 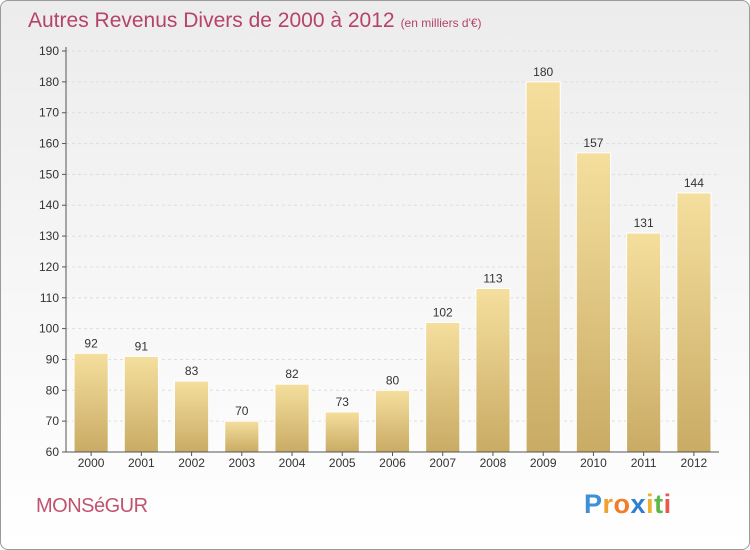 I want to click on title-text: Autres Revenus Divers de 2000 à 2012, so click(x=211, y=20).